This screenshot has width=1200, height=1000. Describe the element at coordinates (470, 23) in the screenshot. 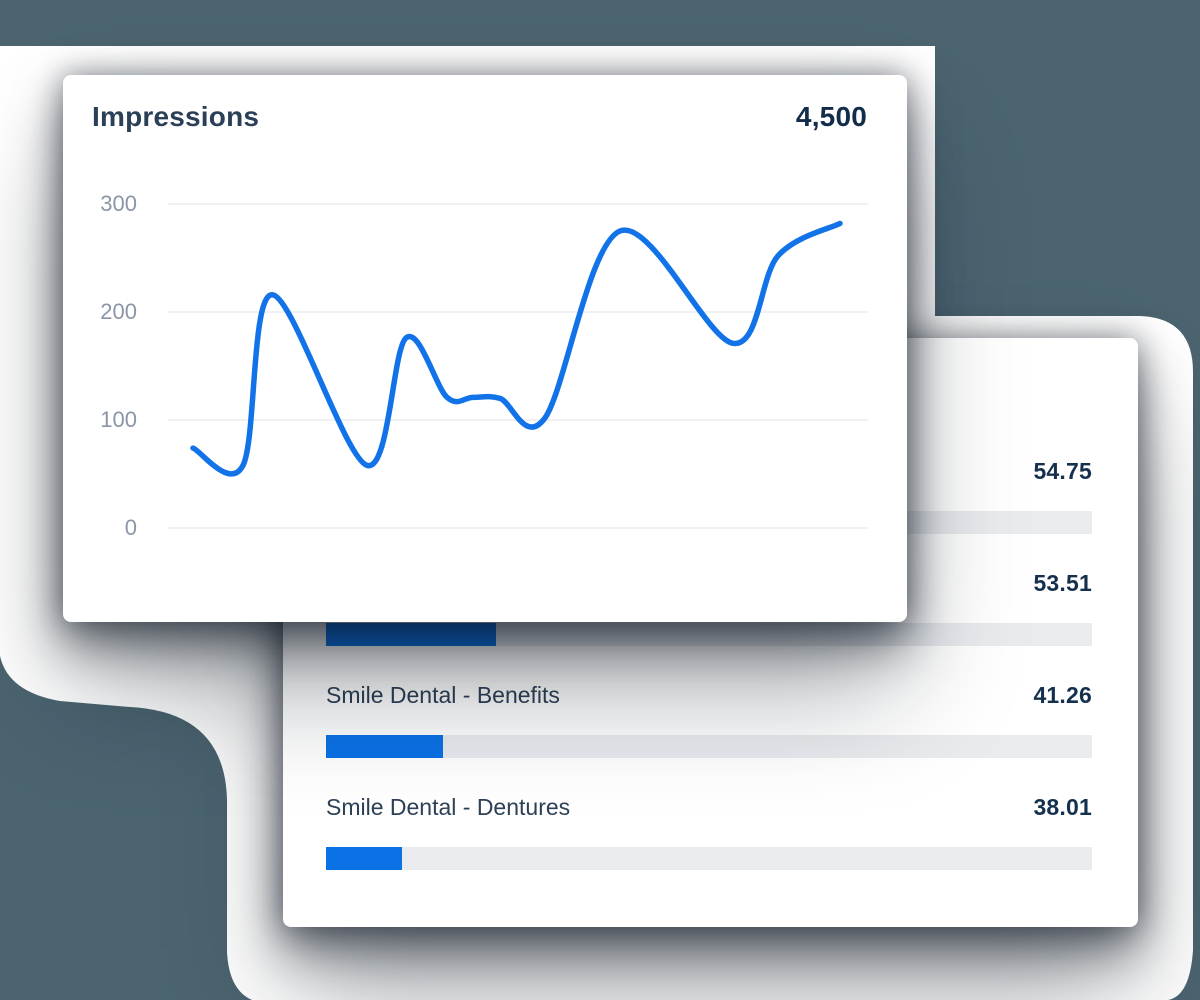

I see `teal-top-band` at that location.